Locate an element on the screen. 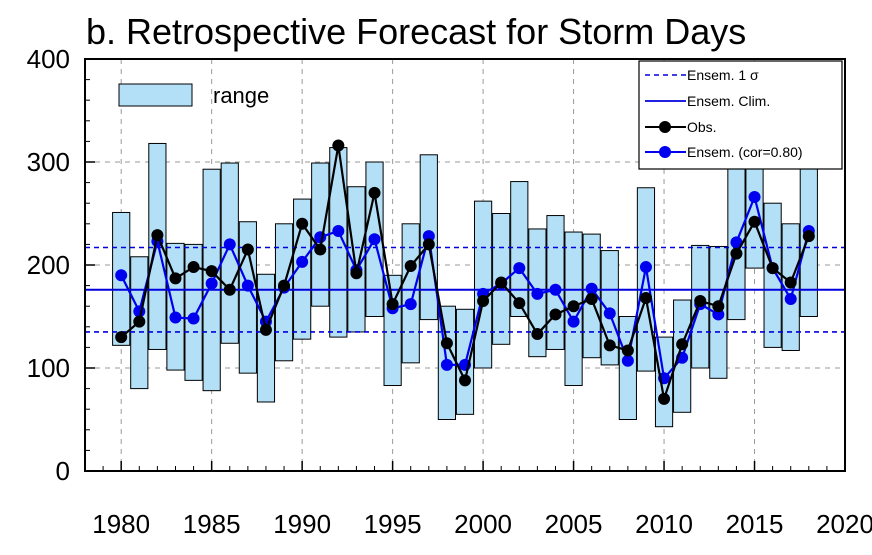  x-tick-label: 2010 is located at coordinates (664, 524).